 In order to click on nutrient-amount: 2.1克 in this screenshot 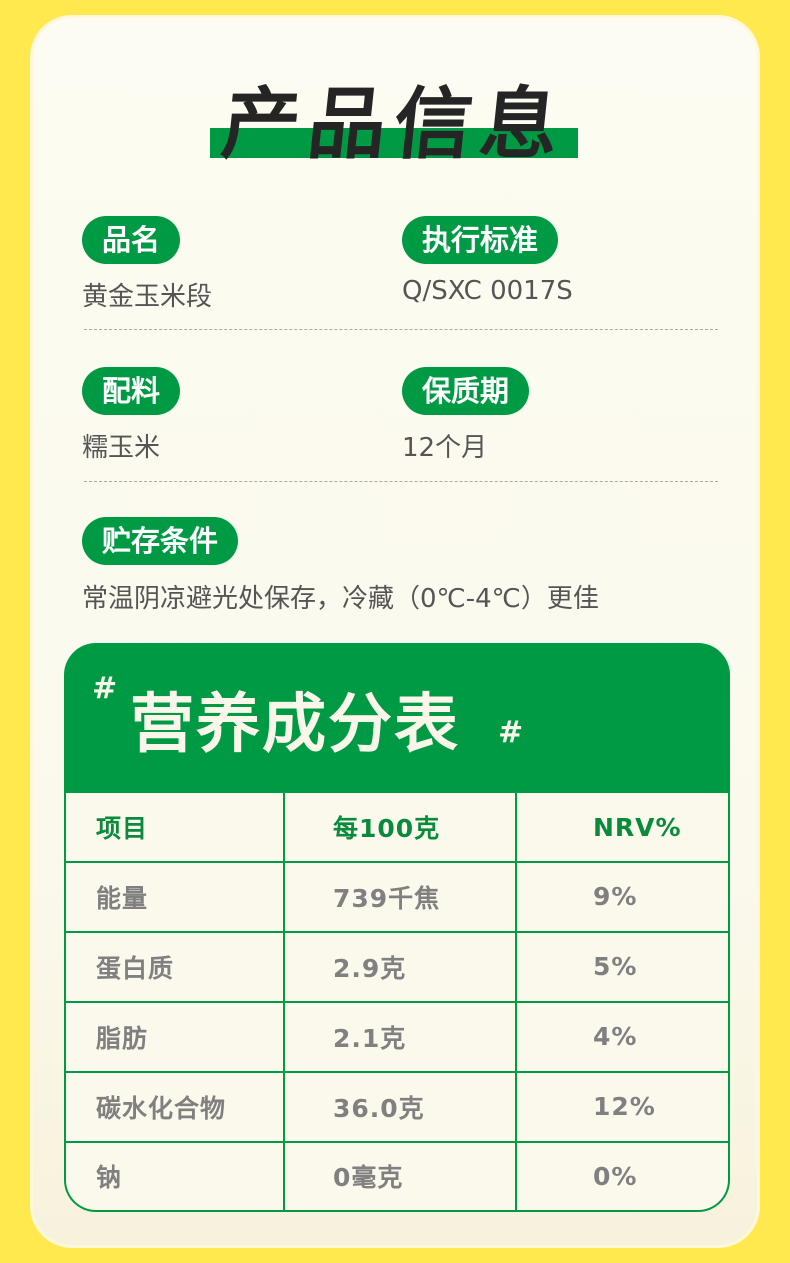, I will do `click(400, 1036)`.